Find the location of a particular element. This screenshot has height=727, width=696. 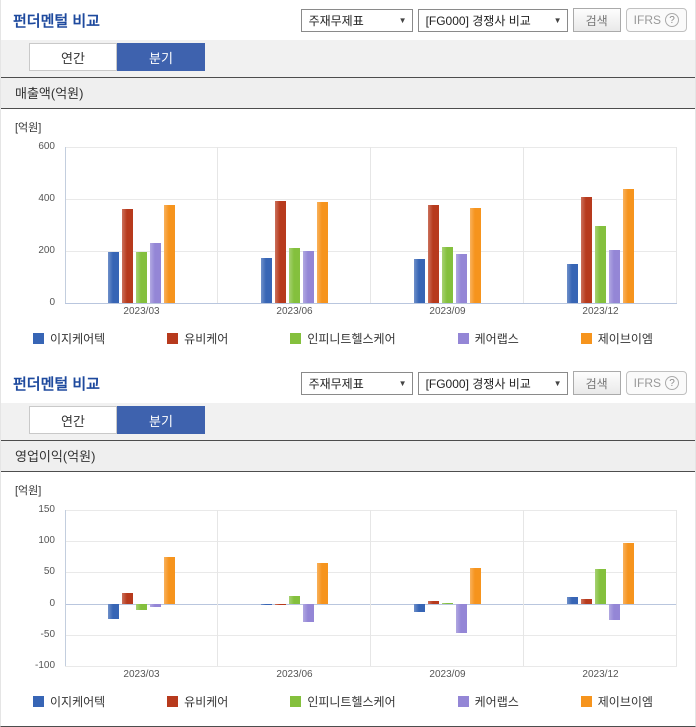

section-title-bar: 영업이익(억원) is located at coordinates (348, 456).